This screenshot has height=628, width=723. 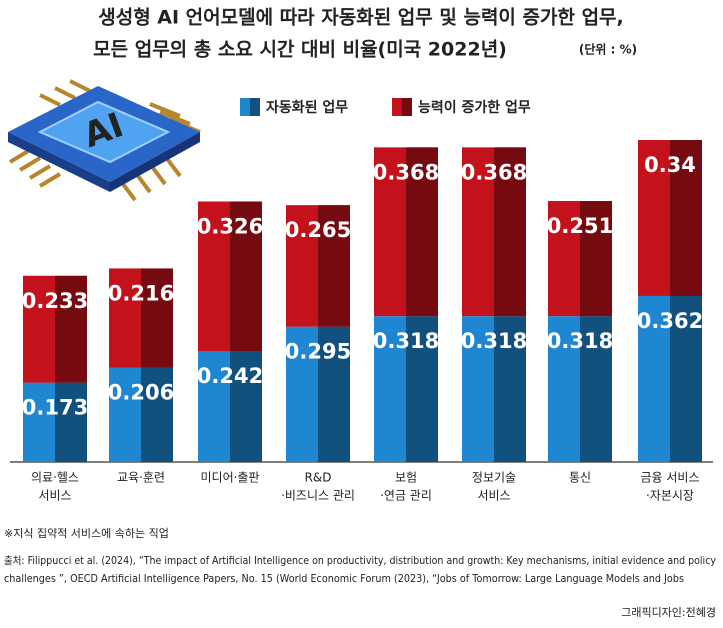 I want to click on chart-title: 모든 업무의 총 소요 시간 대비 비율(미국 2022년), so click(x=300, y=50).